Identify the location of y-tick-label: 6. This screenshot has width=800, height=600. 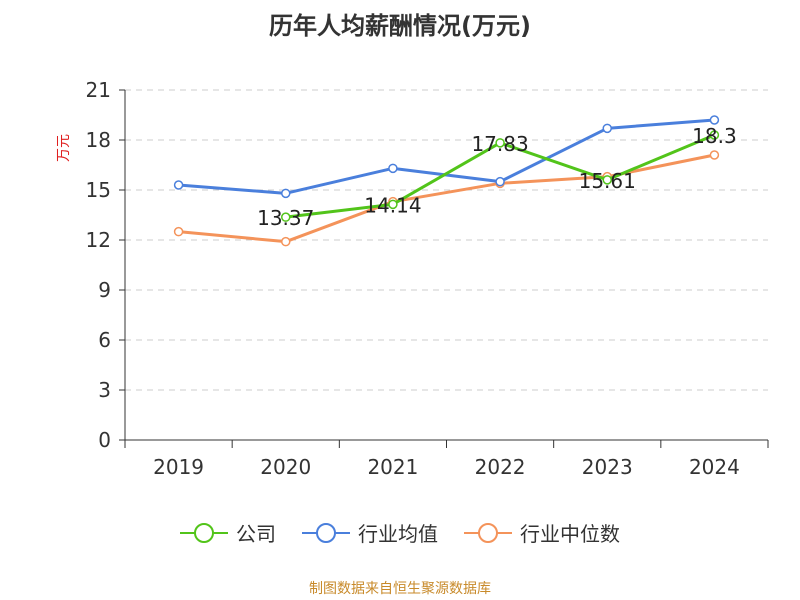
(104, 340).